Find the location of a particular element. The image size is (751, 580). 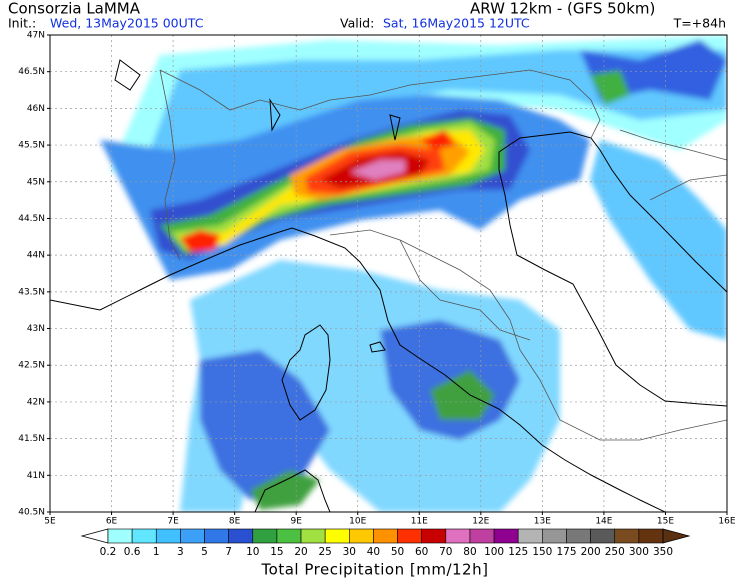

colorbar-label: 350 is located at coordinates (663, 552).